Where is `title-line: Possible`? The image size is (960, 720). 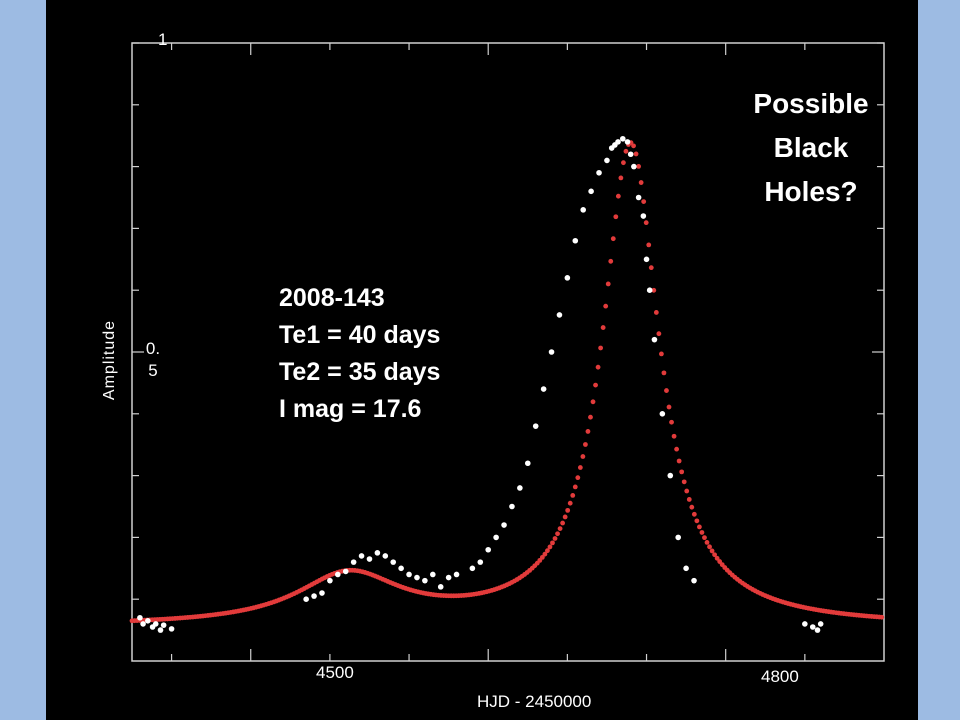 title-line: Possible is located at coordinates (811, 103).